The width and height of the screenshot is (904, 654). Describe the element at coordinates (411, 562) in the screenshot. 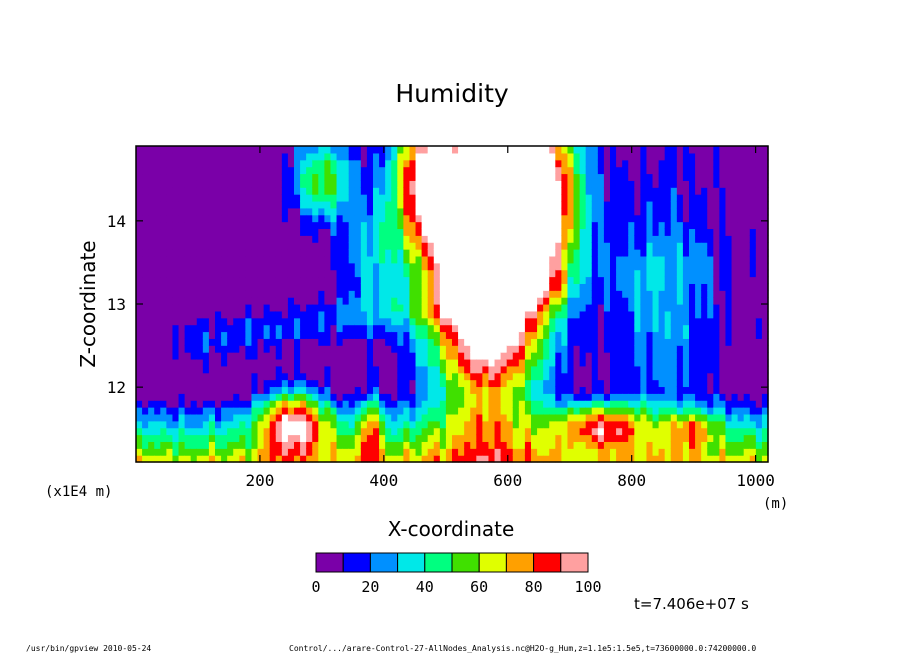

I see `colorbar-swatch` at that location.